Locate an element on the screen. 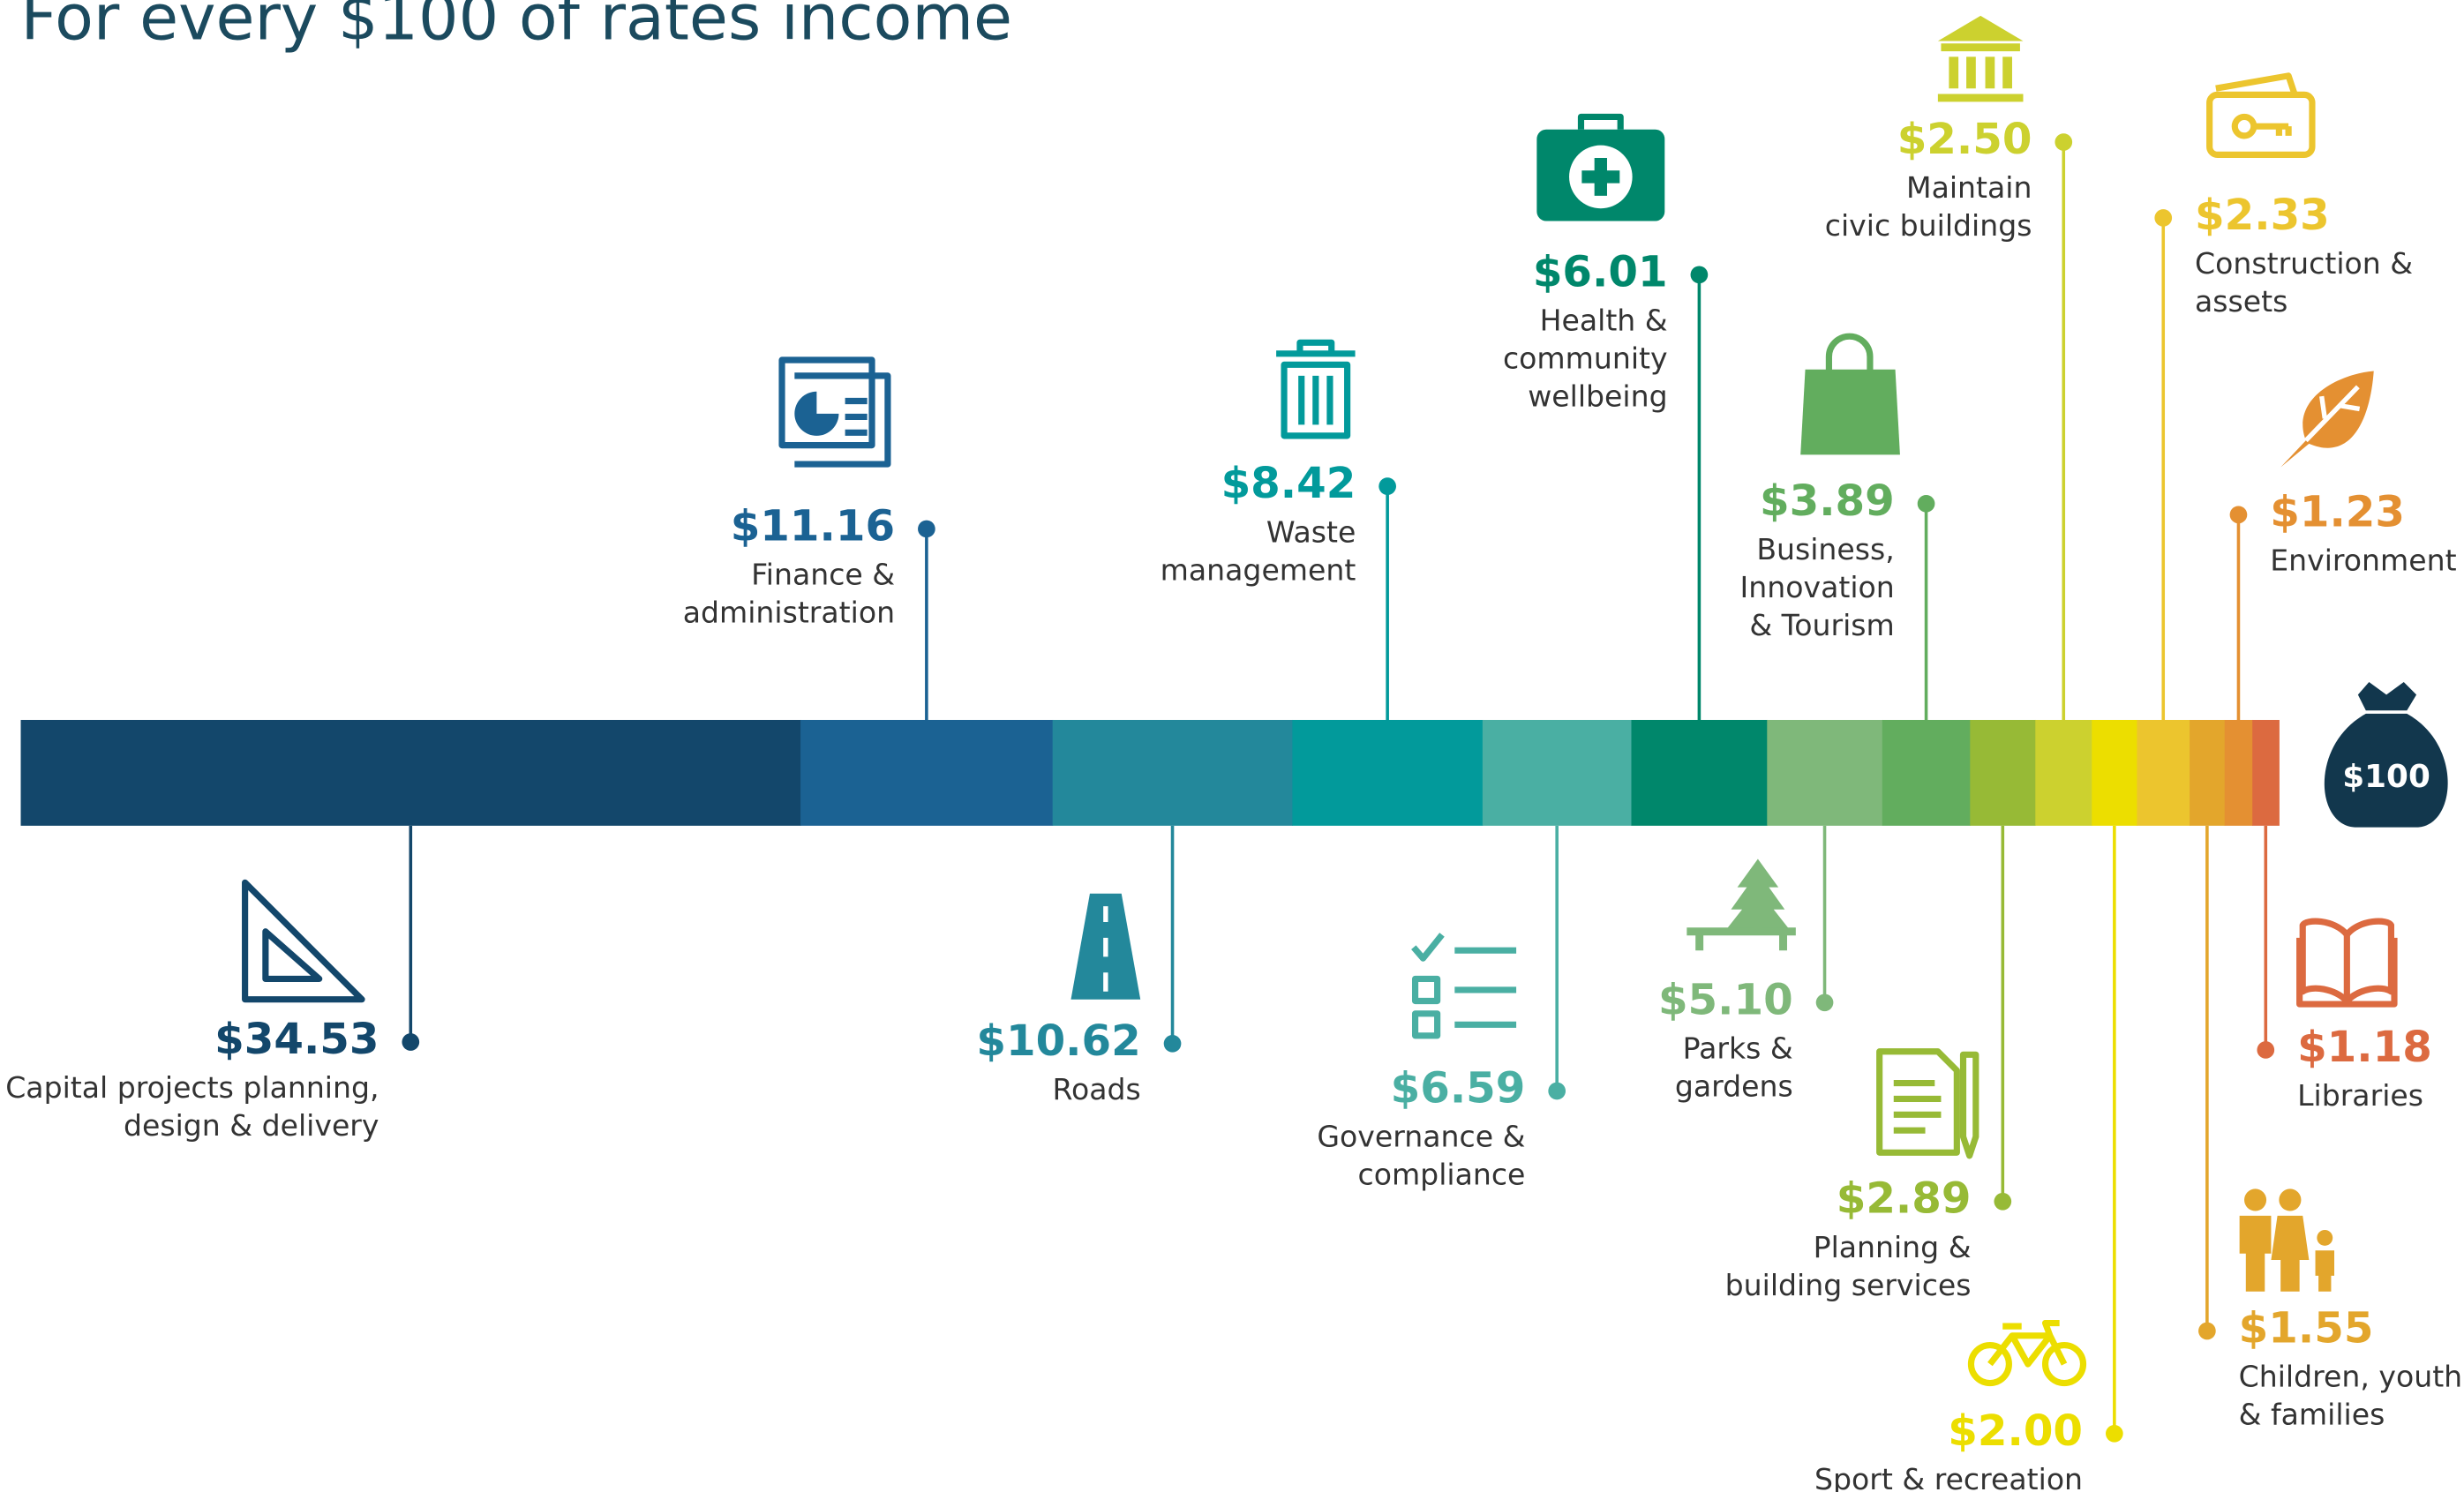 The height and width of the screenshot is (1492, 2464). value-label: $10.62 is located at coordinates (1058, 1041).